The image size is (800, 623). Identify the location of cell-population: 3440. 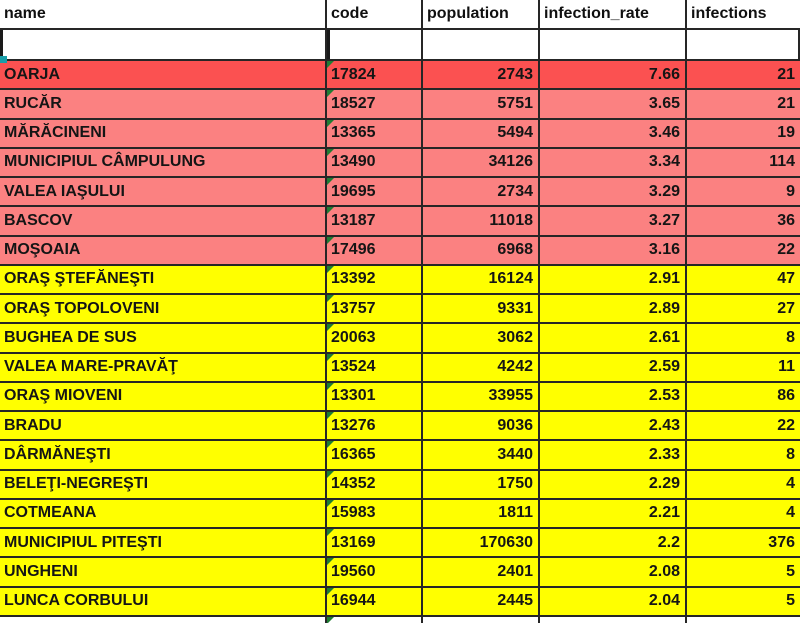
(481, 455).